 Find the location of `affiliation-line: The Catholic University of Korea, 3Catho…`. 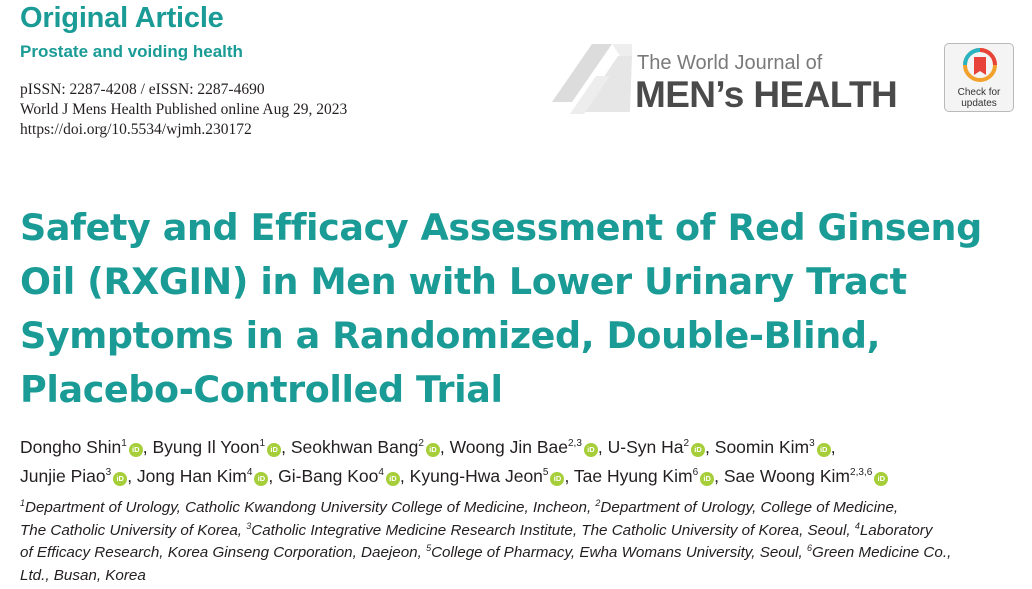

affiliation-line: The Catholic University of Korea, 3Catho… is located at coordinates (476, 529).